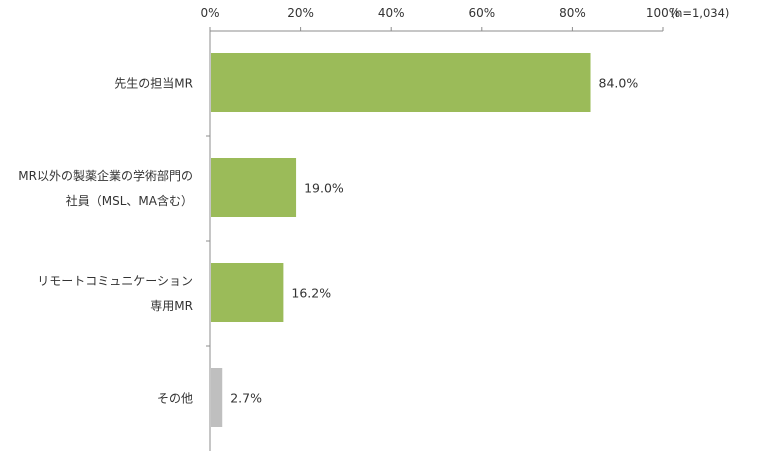 Image resolution: width=757 pixels, height=451 pixels. Describe the element at coordinates (572, 13) in the screenshot. I see `x-tick-label: 80%` at that location.